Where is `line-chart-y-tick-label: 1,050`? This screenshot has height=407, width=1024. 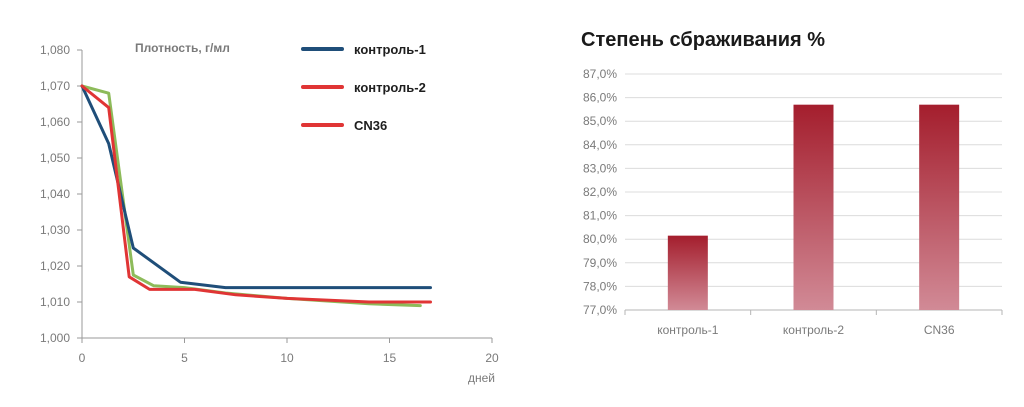 line-chart-y-tick-label: 1,050 is located at coordinates (55, 158).